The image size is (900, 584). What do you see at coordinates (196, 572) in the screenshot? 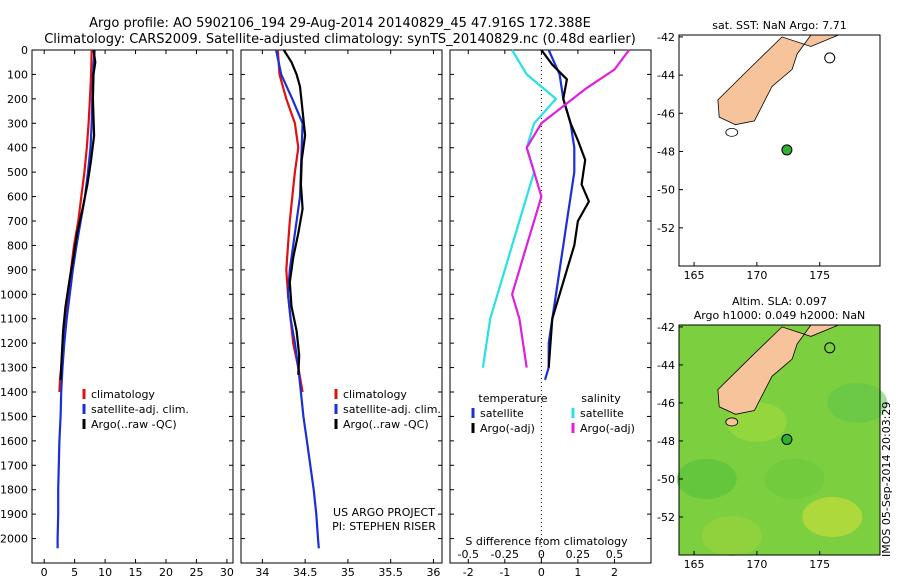
I see `x-tick-label: 25` at bounding box center [196, 572].